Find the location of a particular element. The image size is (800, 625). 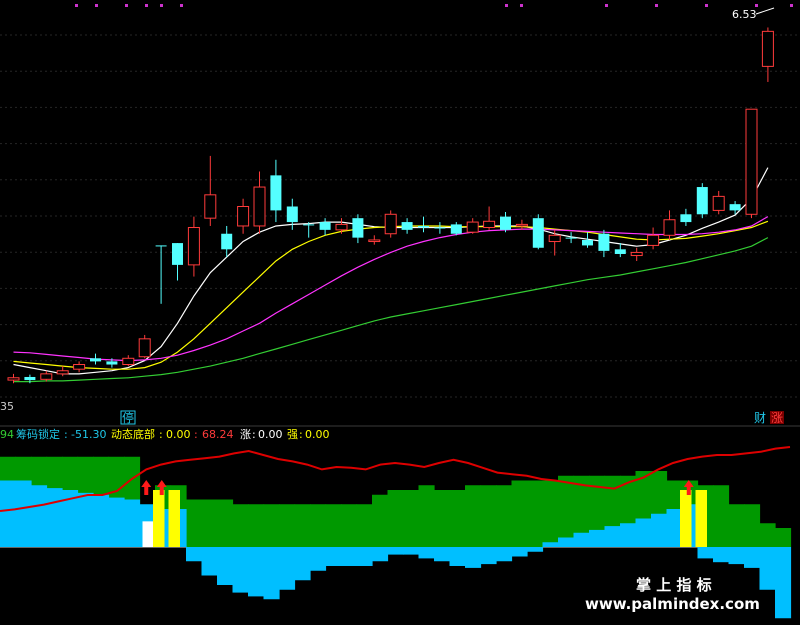

legend-5-colon: : is located at coordinates (301, 434).